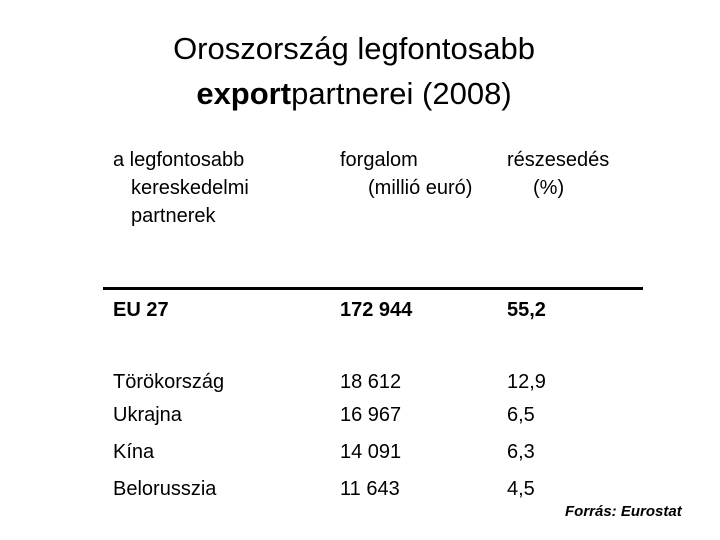 This screenshot has width=720, height=540. Describe the element at coordinates (549, 188) in the screenshot. I see `header-text: (%)` at that location.